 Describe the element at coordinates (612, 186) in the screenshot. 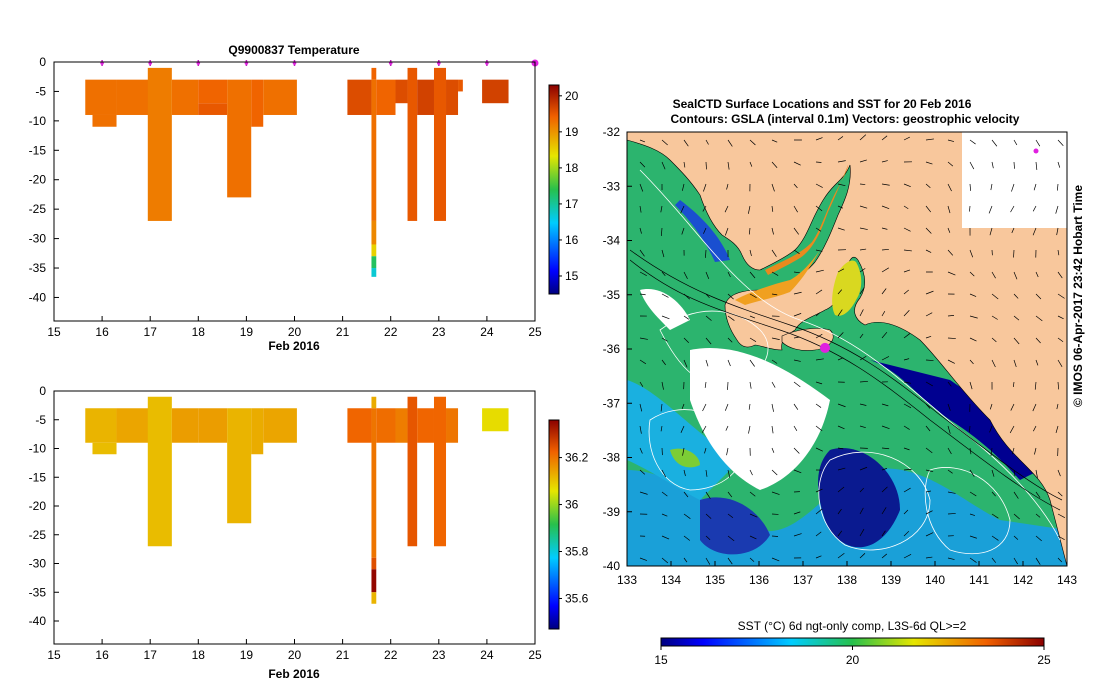

I see `map-y-tick-label: -33` at that location.